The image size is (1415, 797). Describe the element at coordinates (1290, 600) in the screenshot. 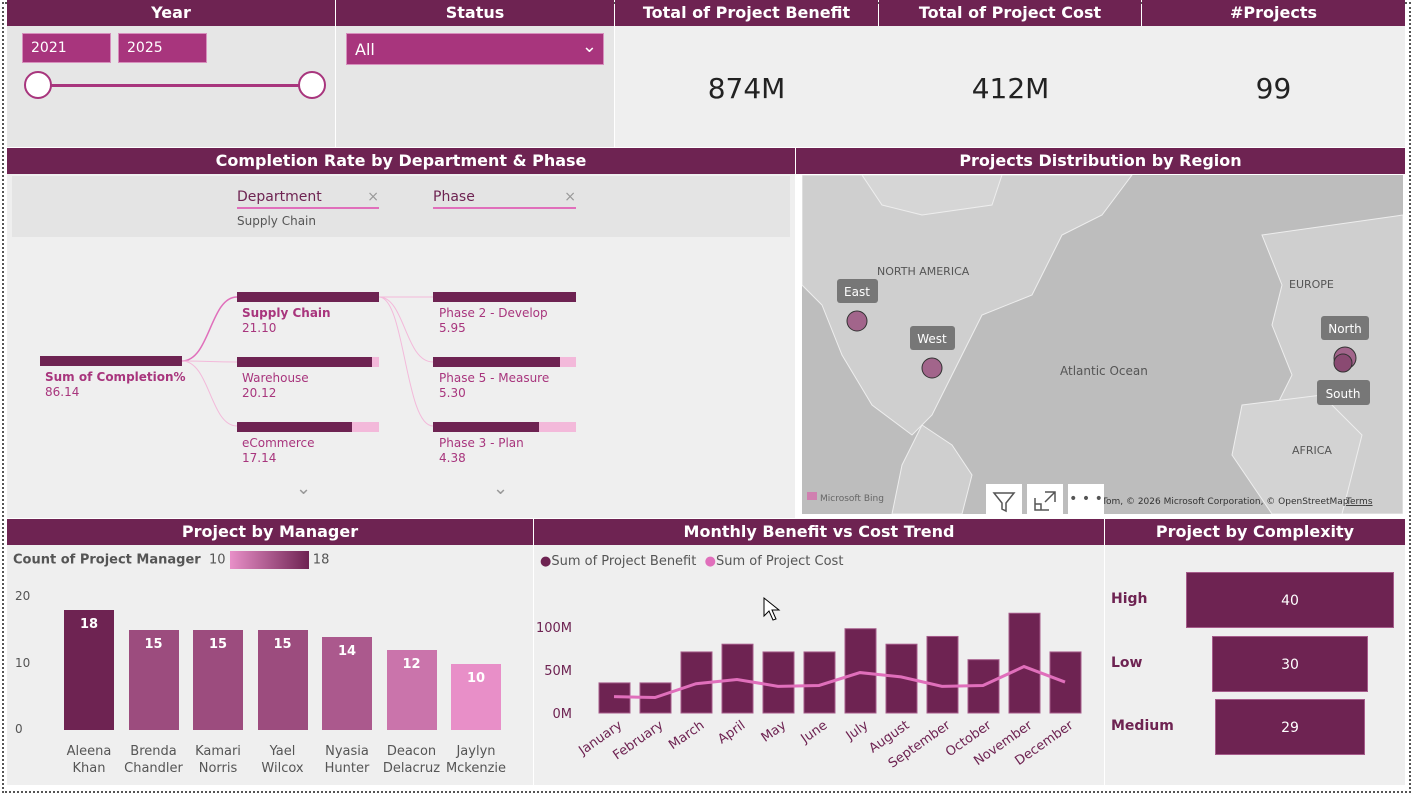

I see `complexity-bar: 40` at that location.